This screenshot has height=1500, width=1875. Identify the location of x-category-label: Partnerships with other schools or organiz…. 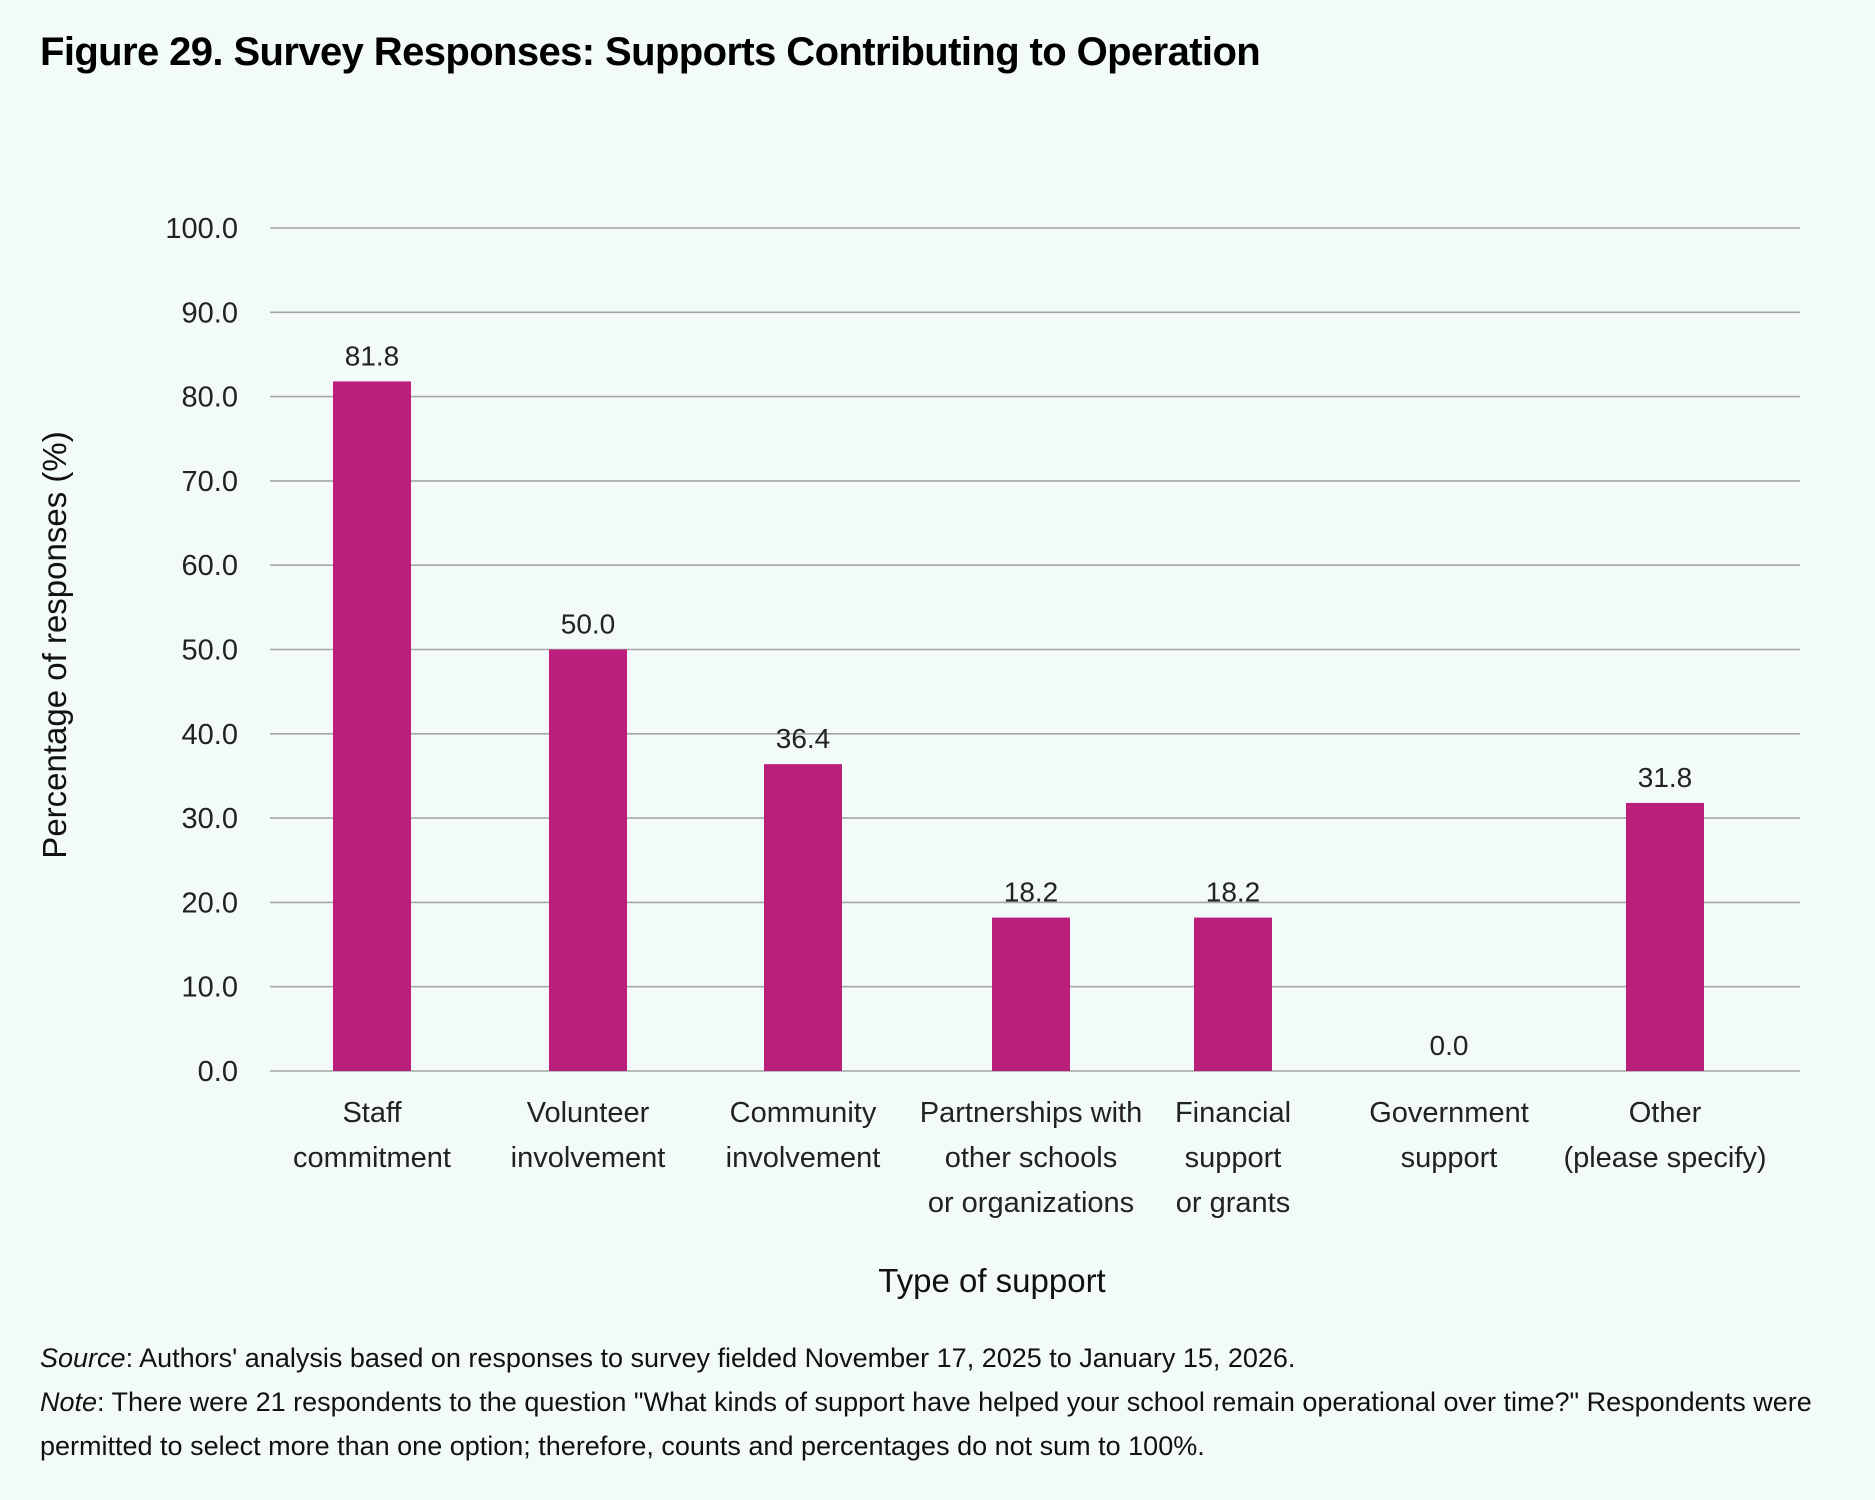
(1031, 1158).